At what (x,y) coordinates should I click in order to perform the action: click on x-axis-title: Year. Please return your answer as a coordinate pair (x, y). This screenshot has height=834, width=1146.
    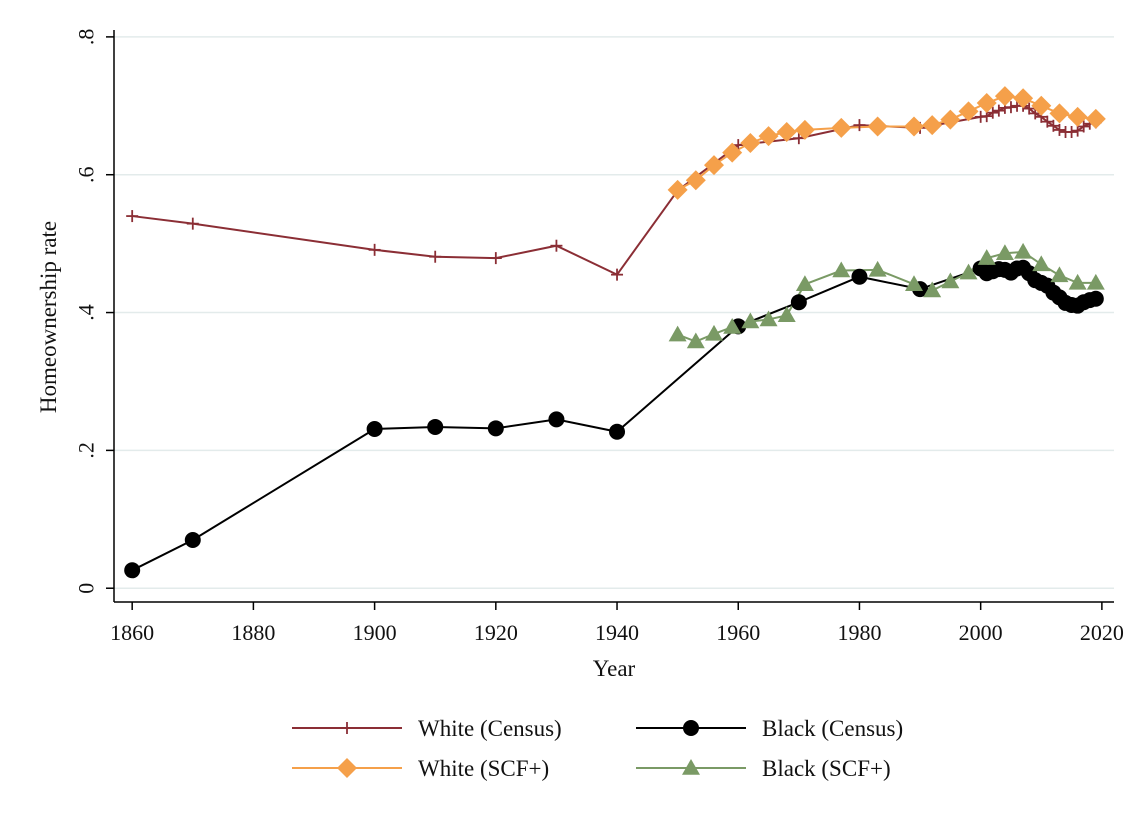
    Looking at the image, I should click on (614, 668).